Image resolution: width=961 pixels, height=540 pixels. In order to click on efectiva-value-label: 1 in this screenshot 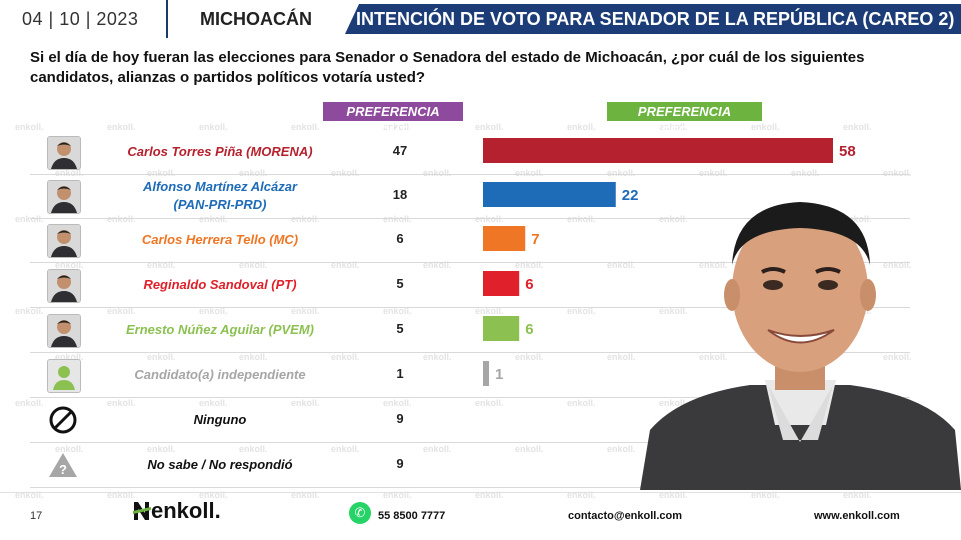, I will do `click(499, 374)`.